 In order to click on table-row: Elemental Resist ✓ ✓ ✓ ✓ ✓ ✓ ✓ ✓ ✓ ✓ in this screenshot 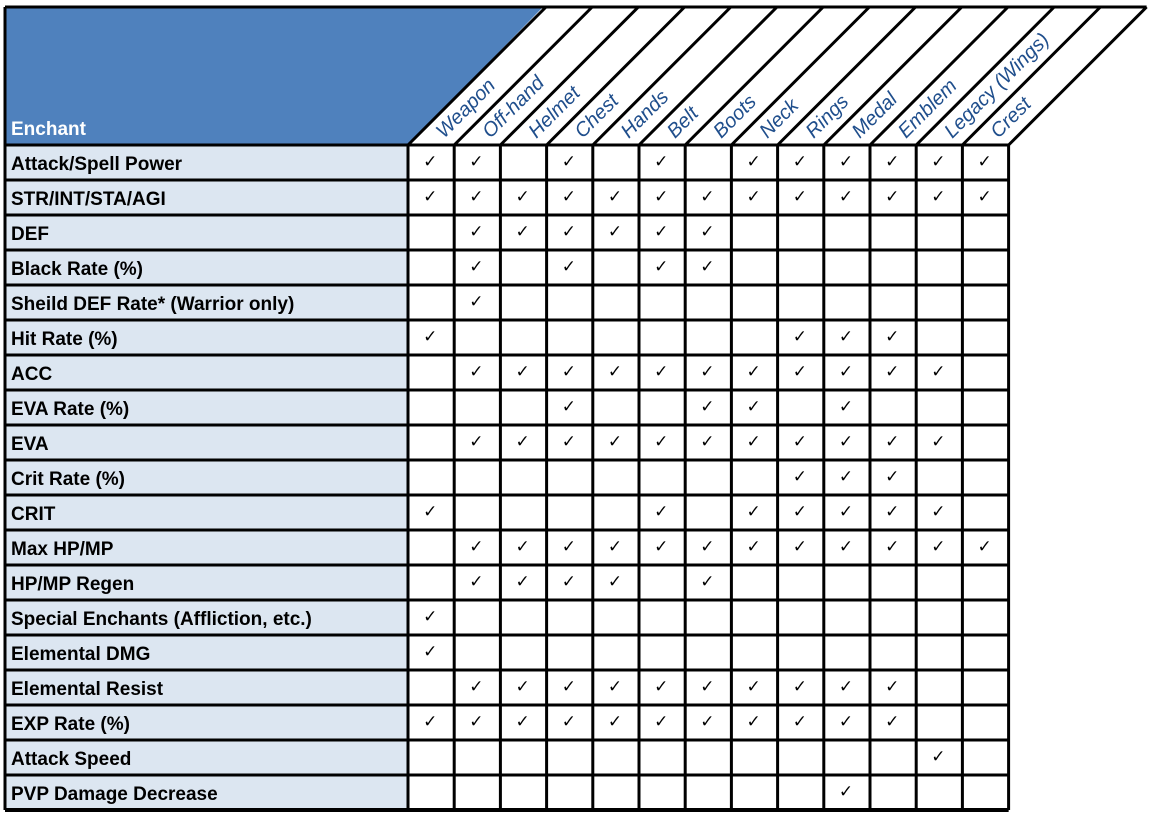, I will do `click(452, 687)`.